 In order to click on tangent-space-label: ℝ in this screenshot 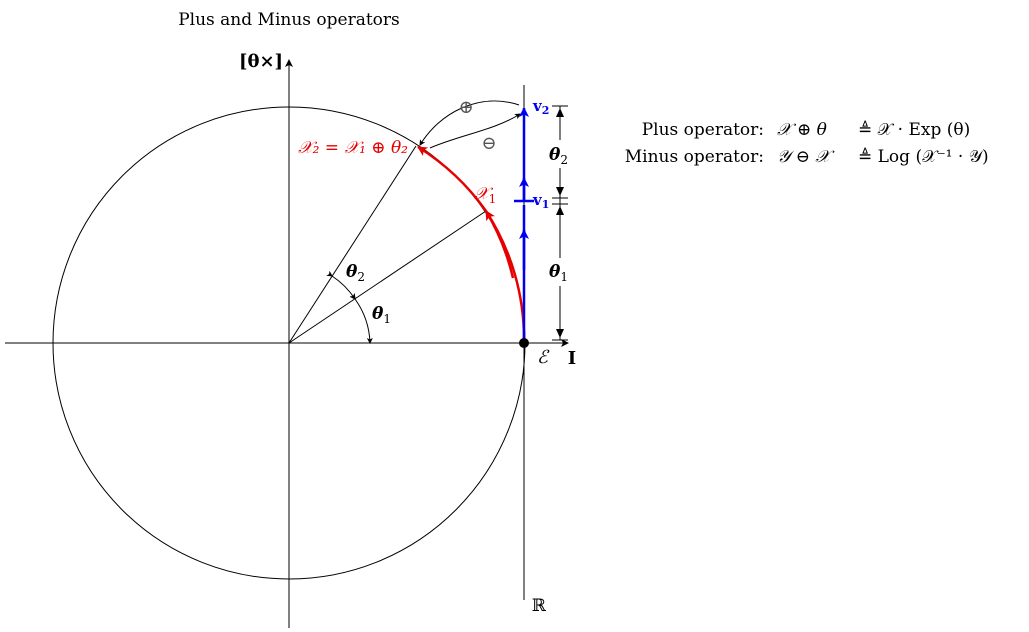, I will do `click(539, 606)`.